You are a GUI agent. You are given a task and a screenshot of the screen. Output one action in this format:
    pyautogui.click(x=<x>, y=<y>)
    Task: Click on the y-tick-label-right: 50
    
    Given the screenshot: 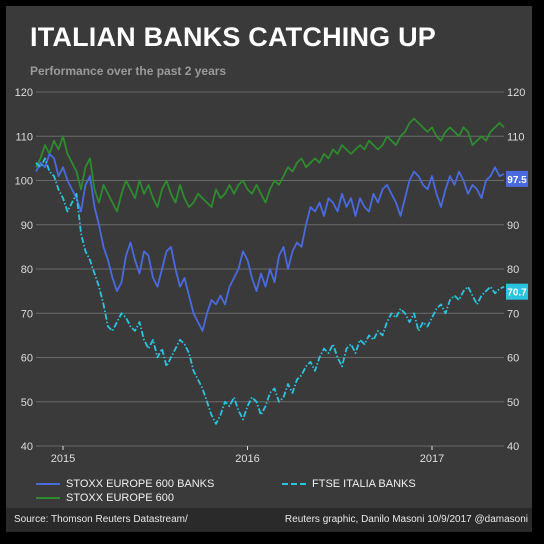 What is the action you would take?
    pyautogui.click(x=513, y=403)
    